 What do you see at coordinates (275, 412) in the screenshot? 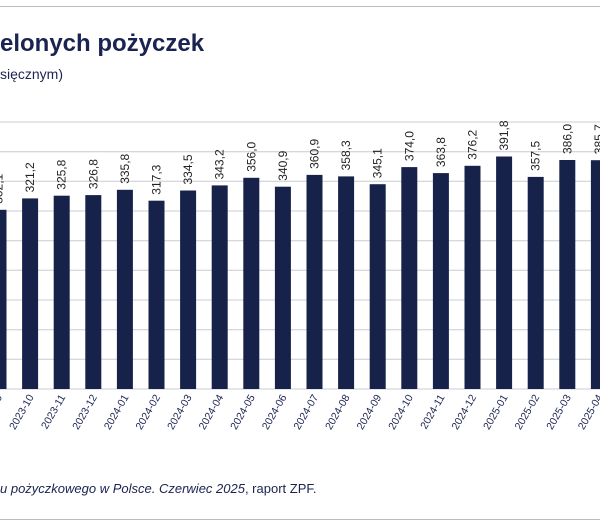
I see `x-tick-label: 2024-06` at bounding box center [275, 412].